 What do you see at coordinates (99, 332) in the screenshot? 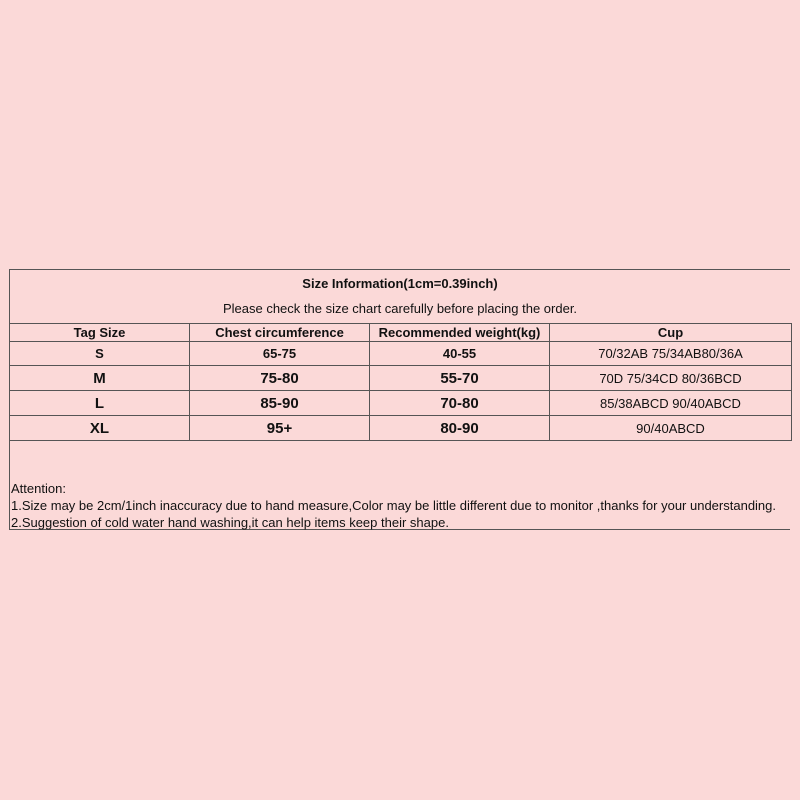
I see `header-tag-size: Tag Size` at bounding box center [99, 332].